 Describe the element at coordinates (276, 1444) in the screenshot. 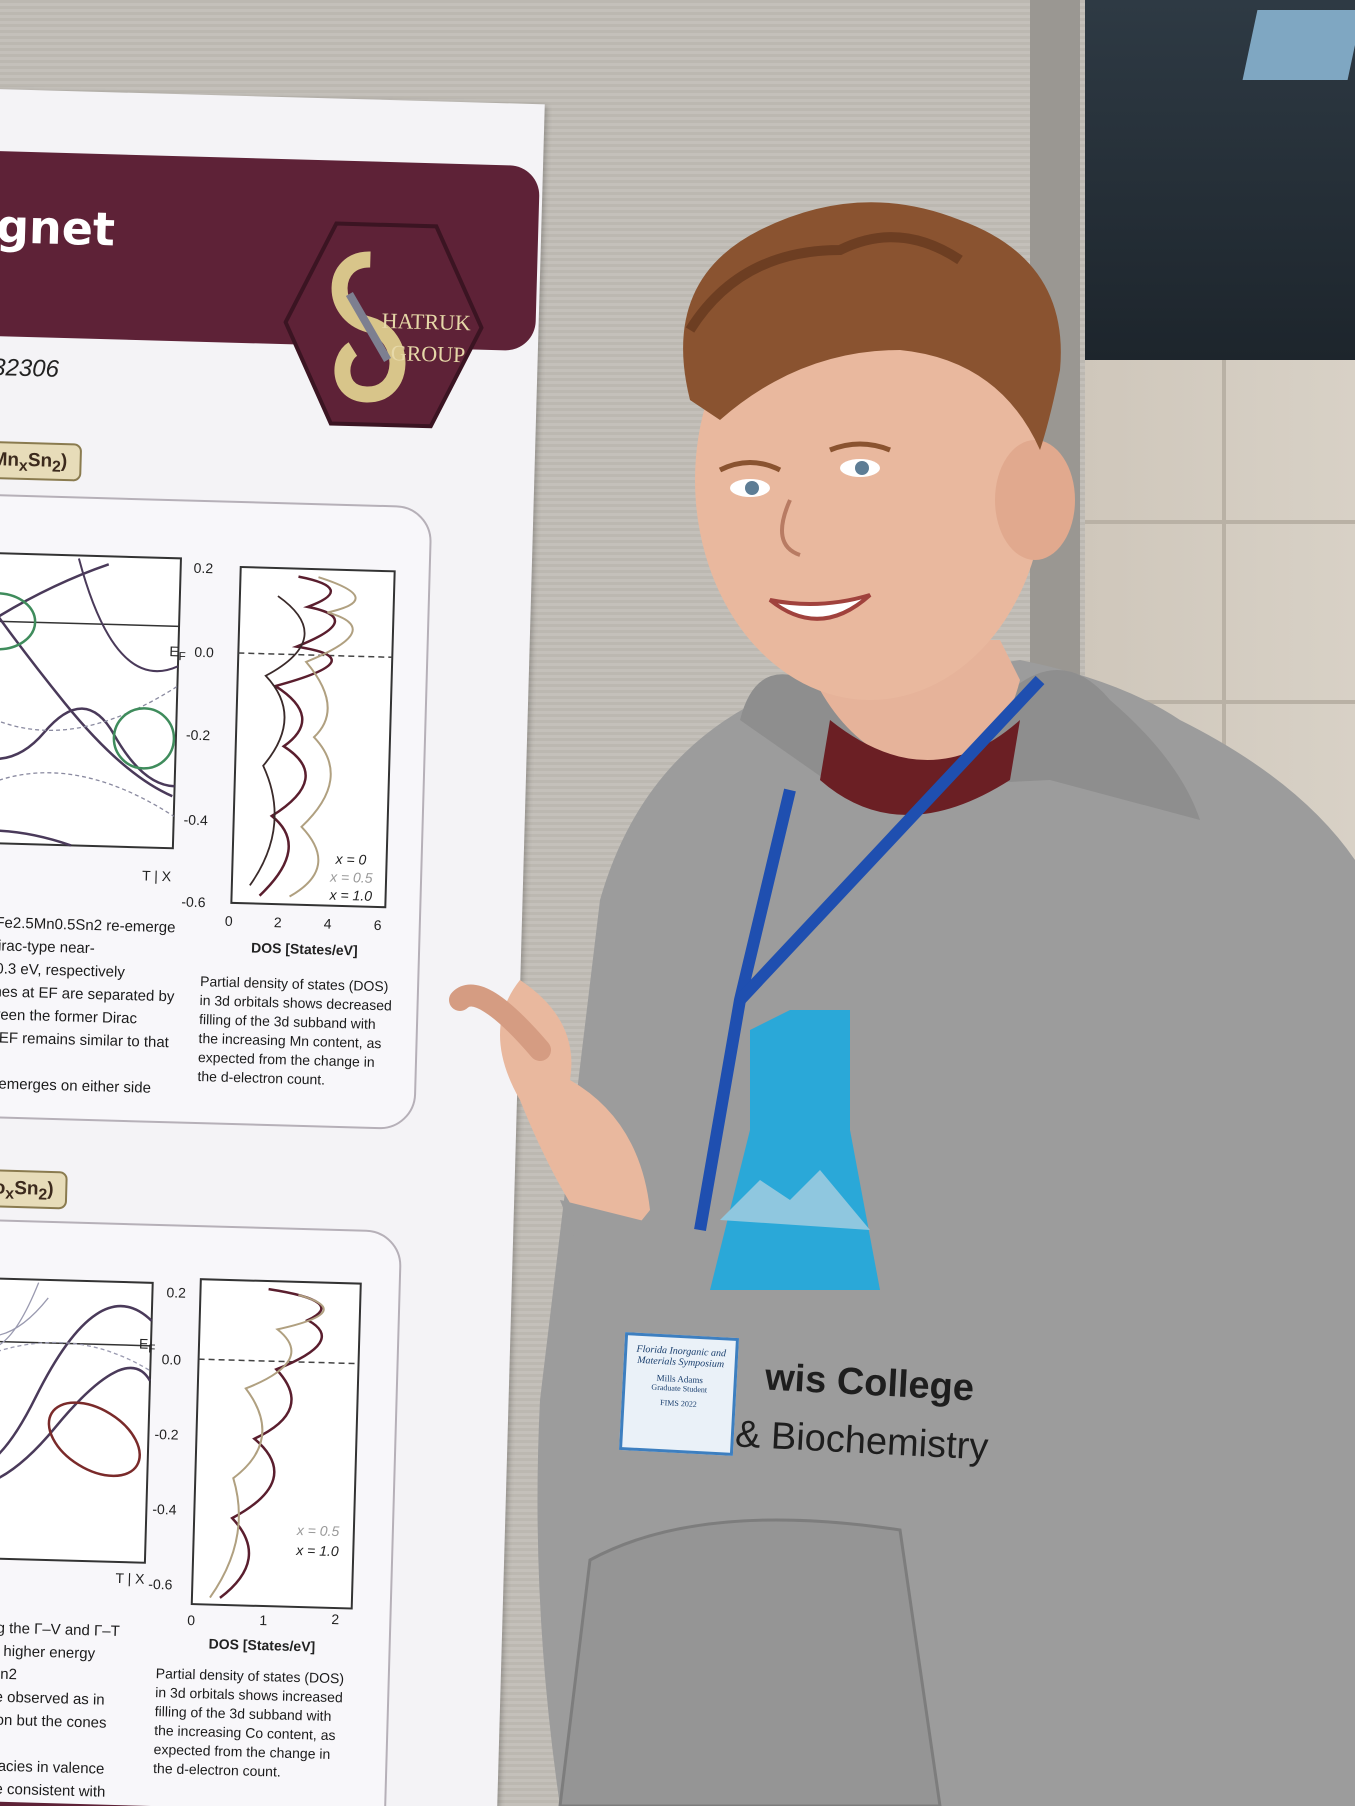

I see `dos-plot-co` at that location.